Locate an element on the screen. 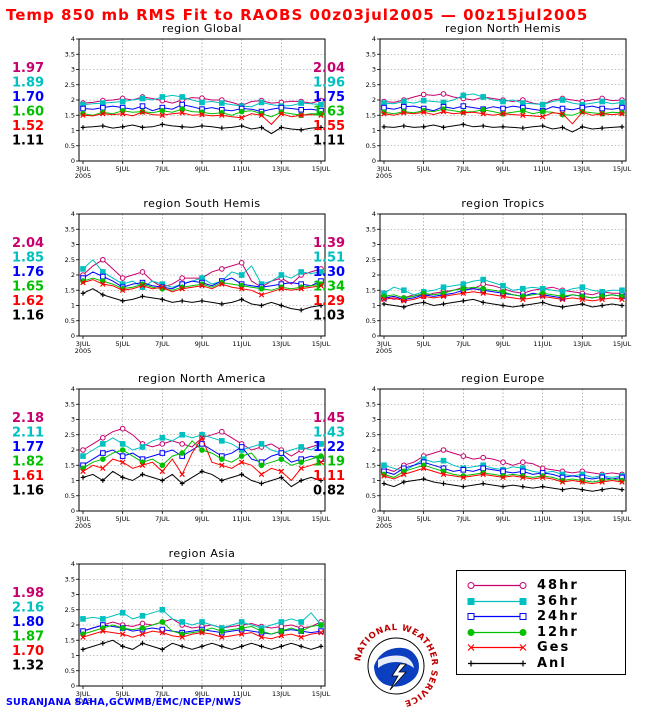 This screenshot has width=650, height=712. y-tick-label: 3.5 is located at coordinates (371, 404).